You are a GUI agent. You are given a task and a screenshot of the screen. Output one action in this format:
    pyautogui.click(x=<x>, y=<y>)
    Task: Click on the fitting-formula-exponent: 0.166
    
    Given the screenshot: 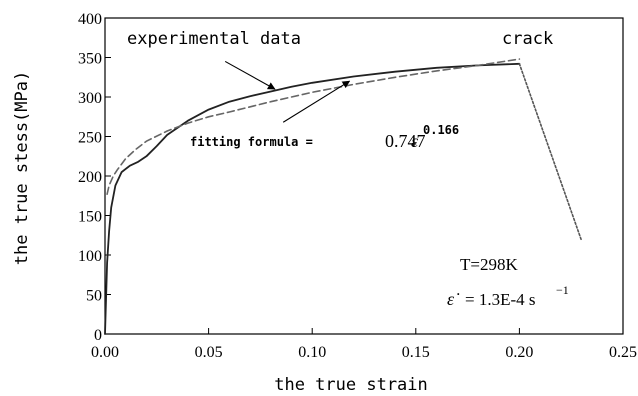 What is the action you would take?
    pyautogui.click(x=441, y=130)
    